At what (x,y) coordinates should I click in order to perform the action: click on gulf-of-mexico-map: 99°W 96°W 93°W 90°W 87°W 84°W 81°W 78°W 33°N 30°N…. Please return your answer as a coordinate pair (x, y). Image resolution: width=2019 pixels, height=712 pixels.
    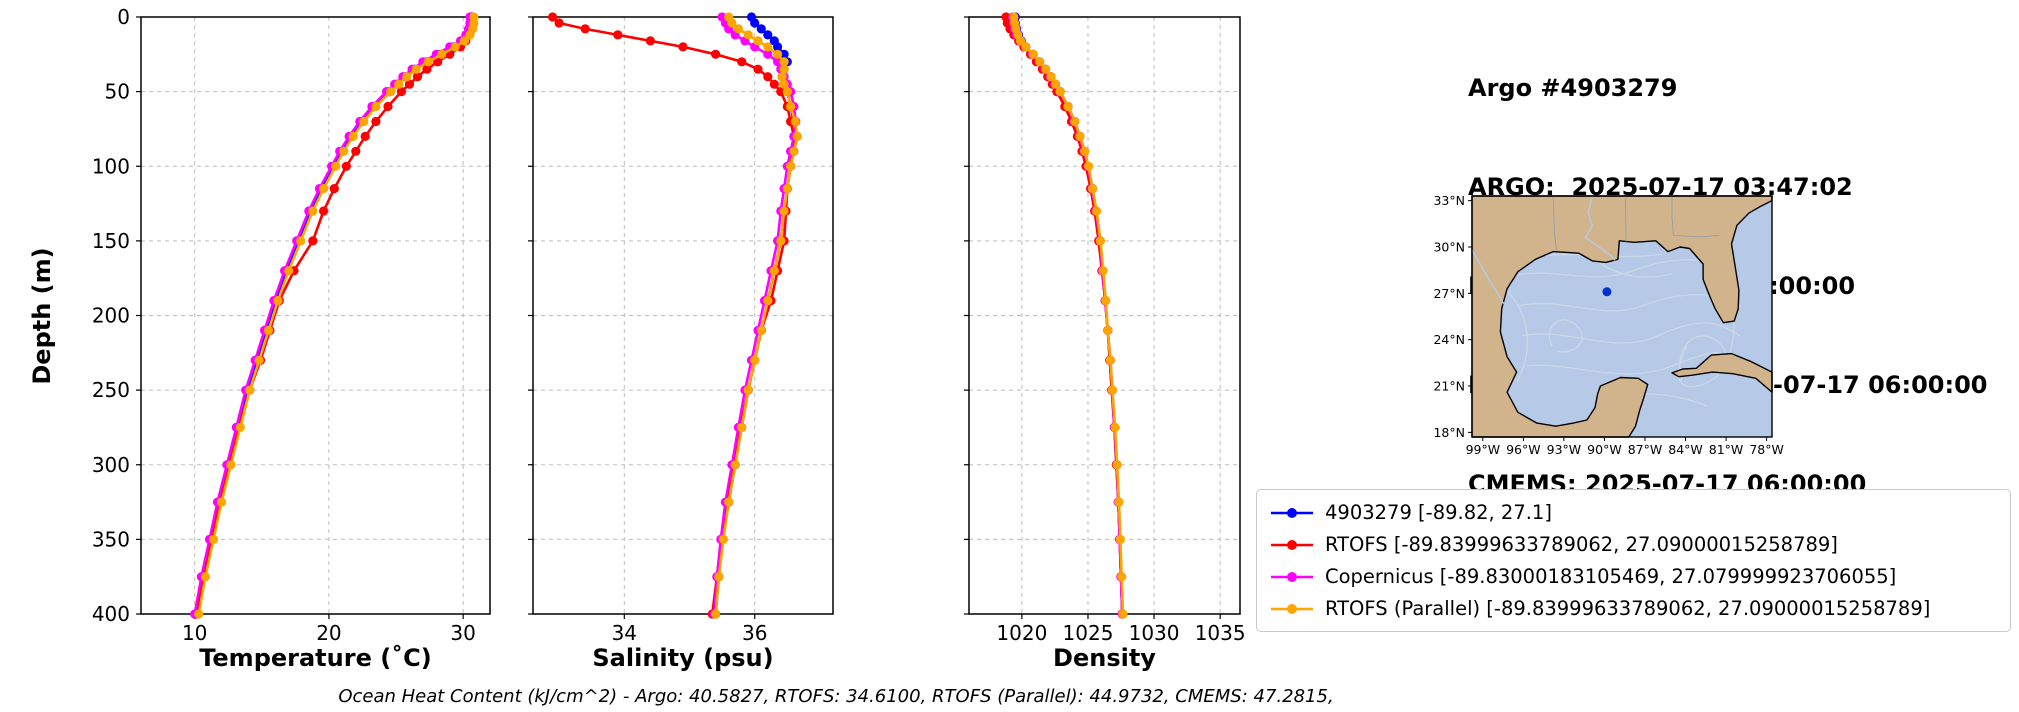
    Looking at the image, I should click on (1608, 325).